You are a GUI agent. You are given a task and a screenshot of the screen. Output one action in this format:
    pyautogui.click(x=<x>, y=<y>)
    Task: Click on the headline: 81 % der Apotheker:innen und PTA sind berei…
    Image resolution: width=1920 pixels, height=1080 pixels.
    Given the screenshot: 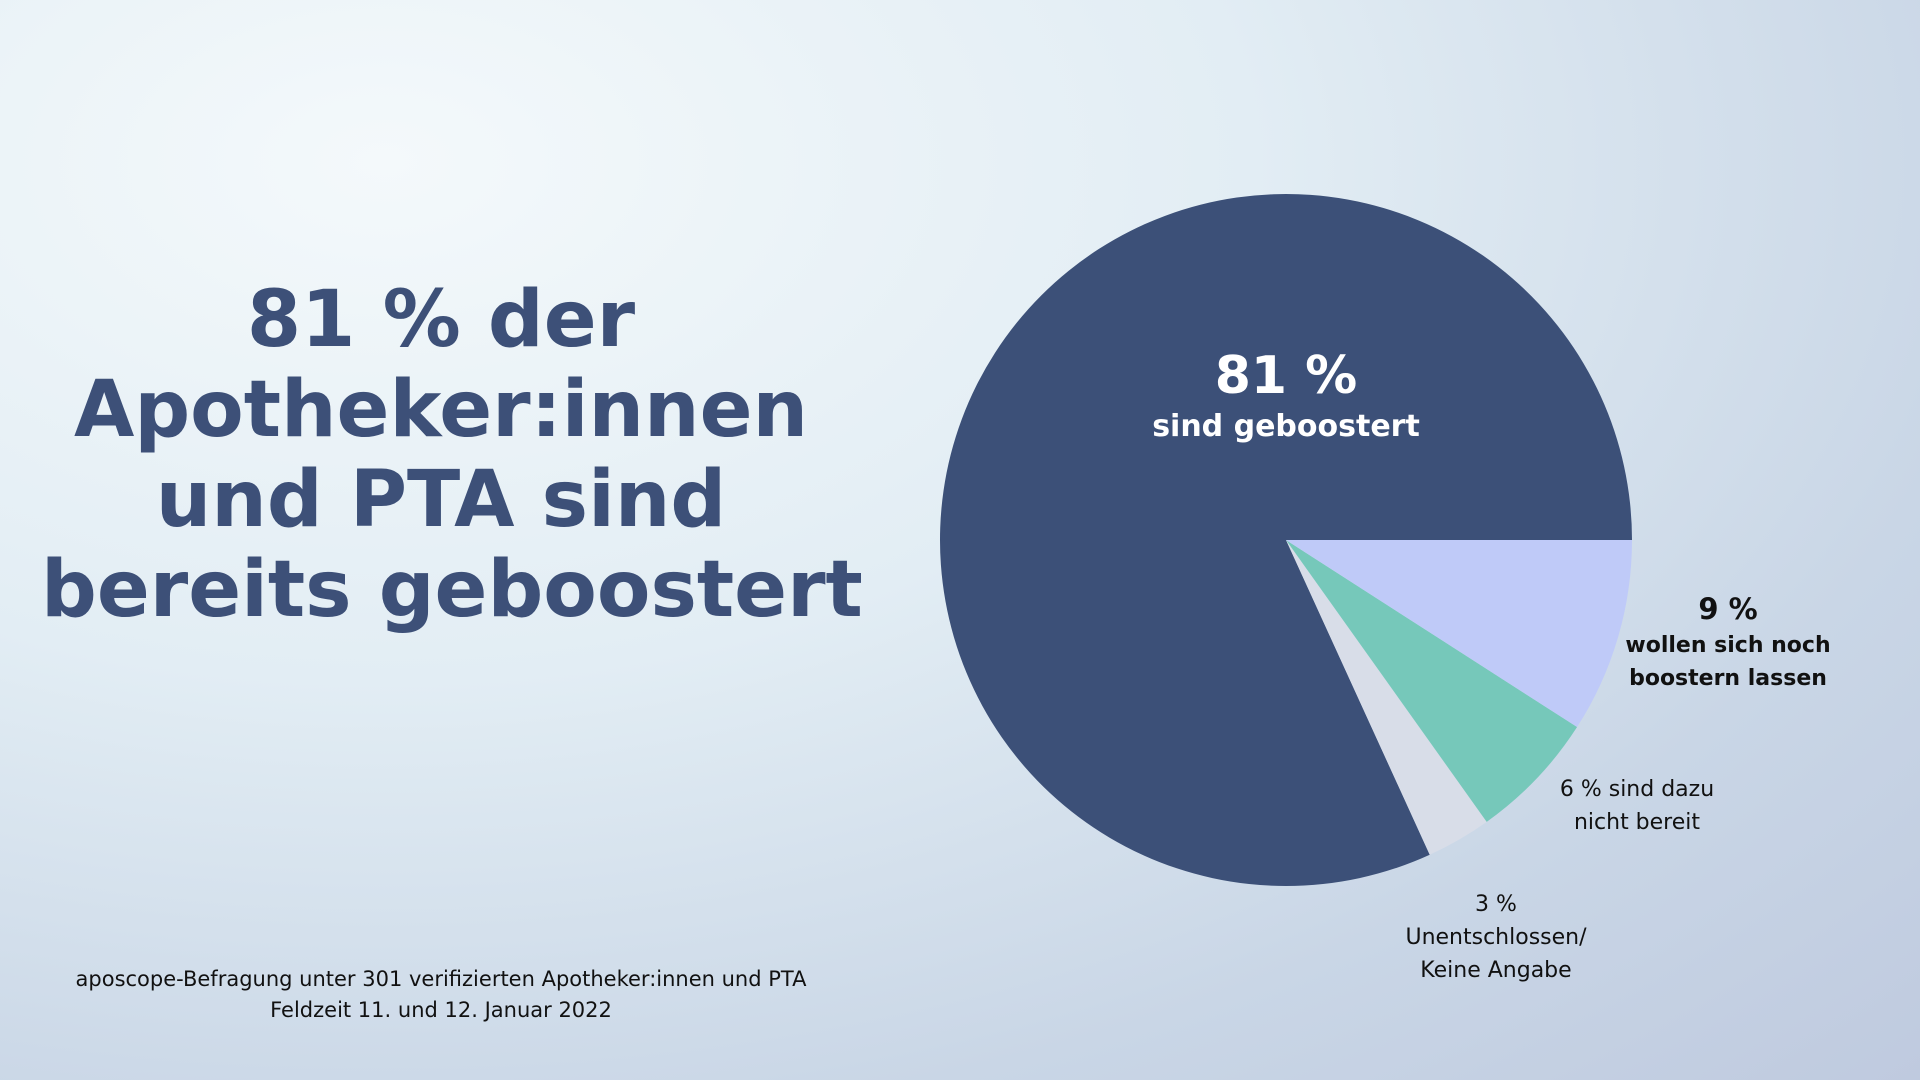 What is the action you would take?
    pyautogui.click(x=452, y=455)
    